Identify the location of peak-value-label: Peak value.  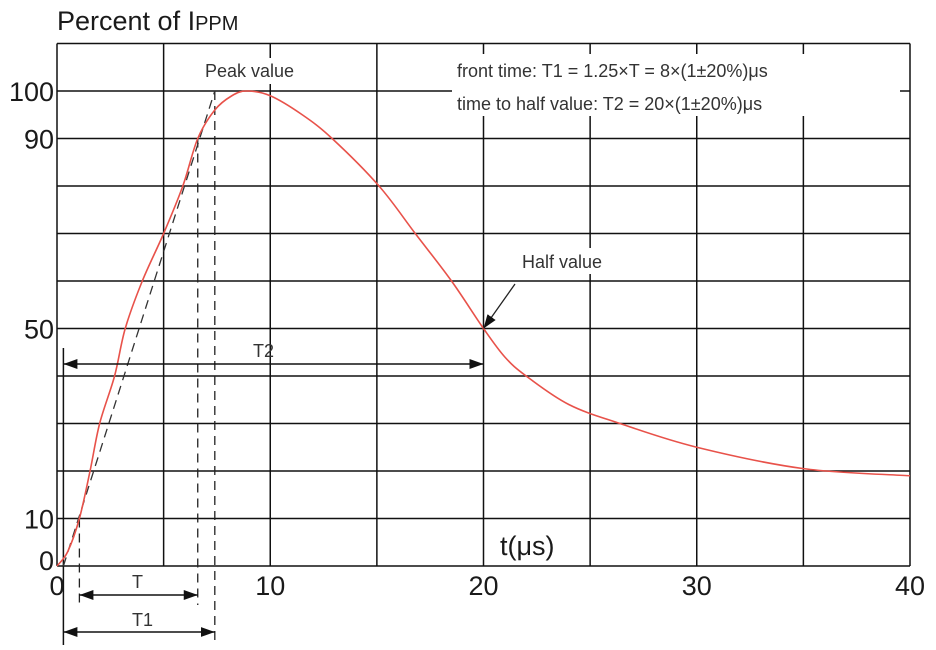
(249, 71).